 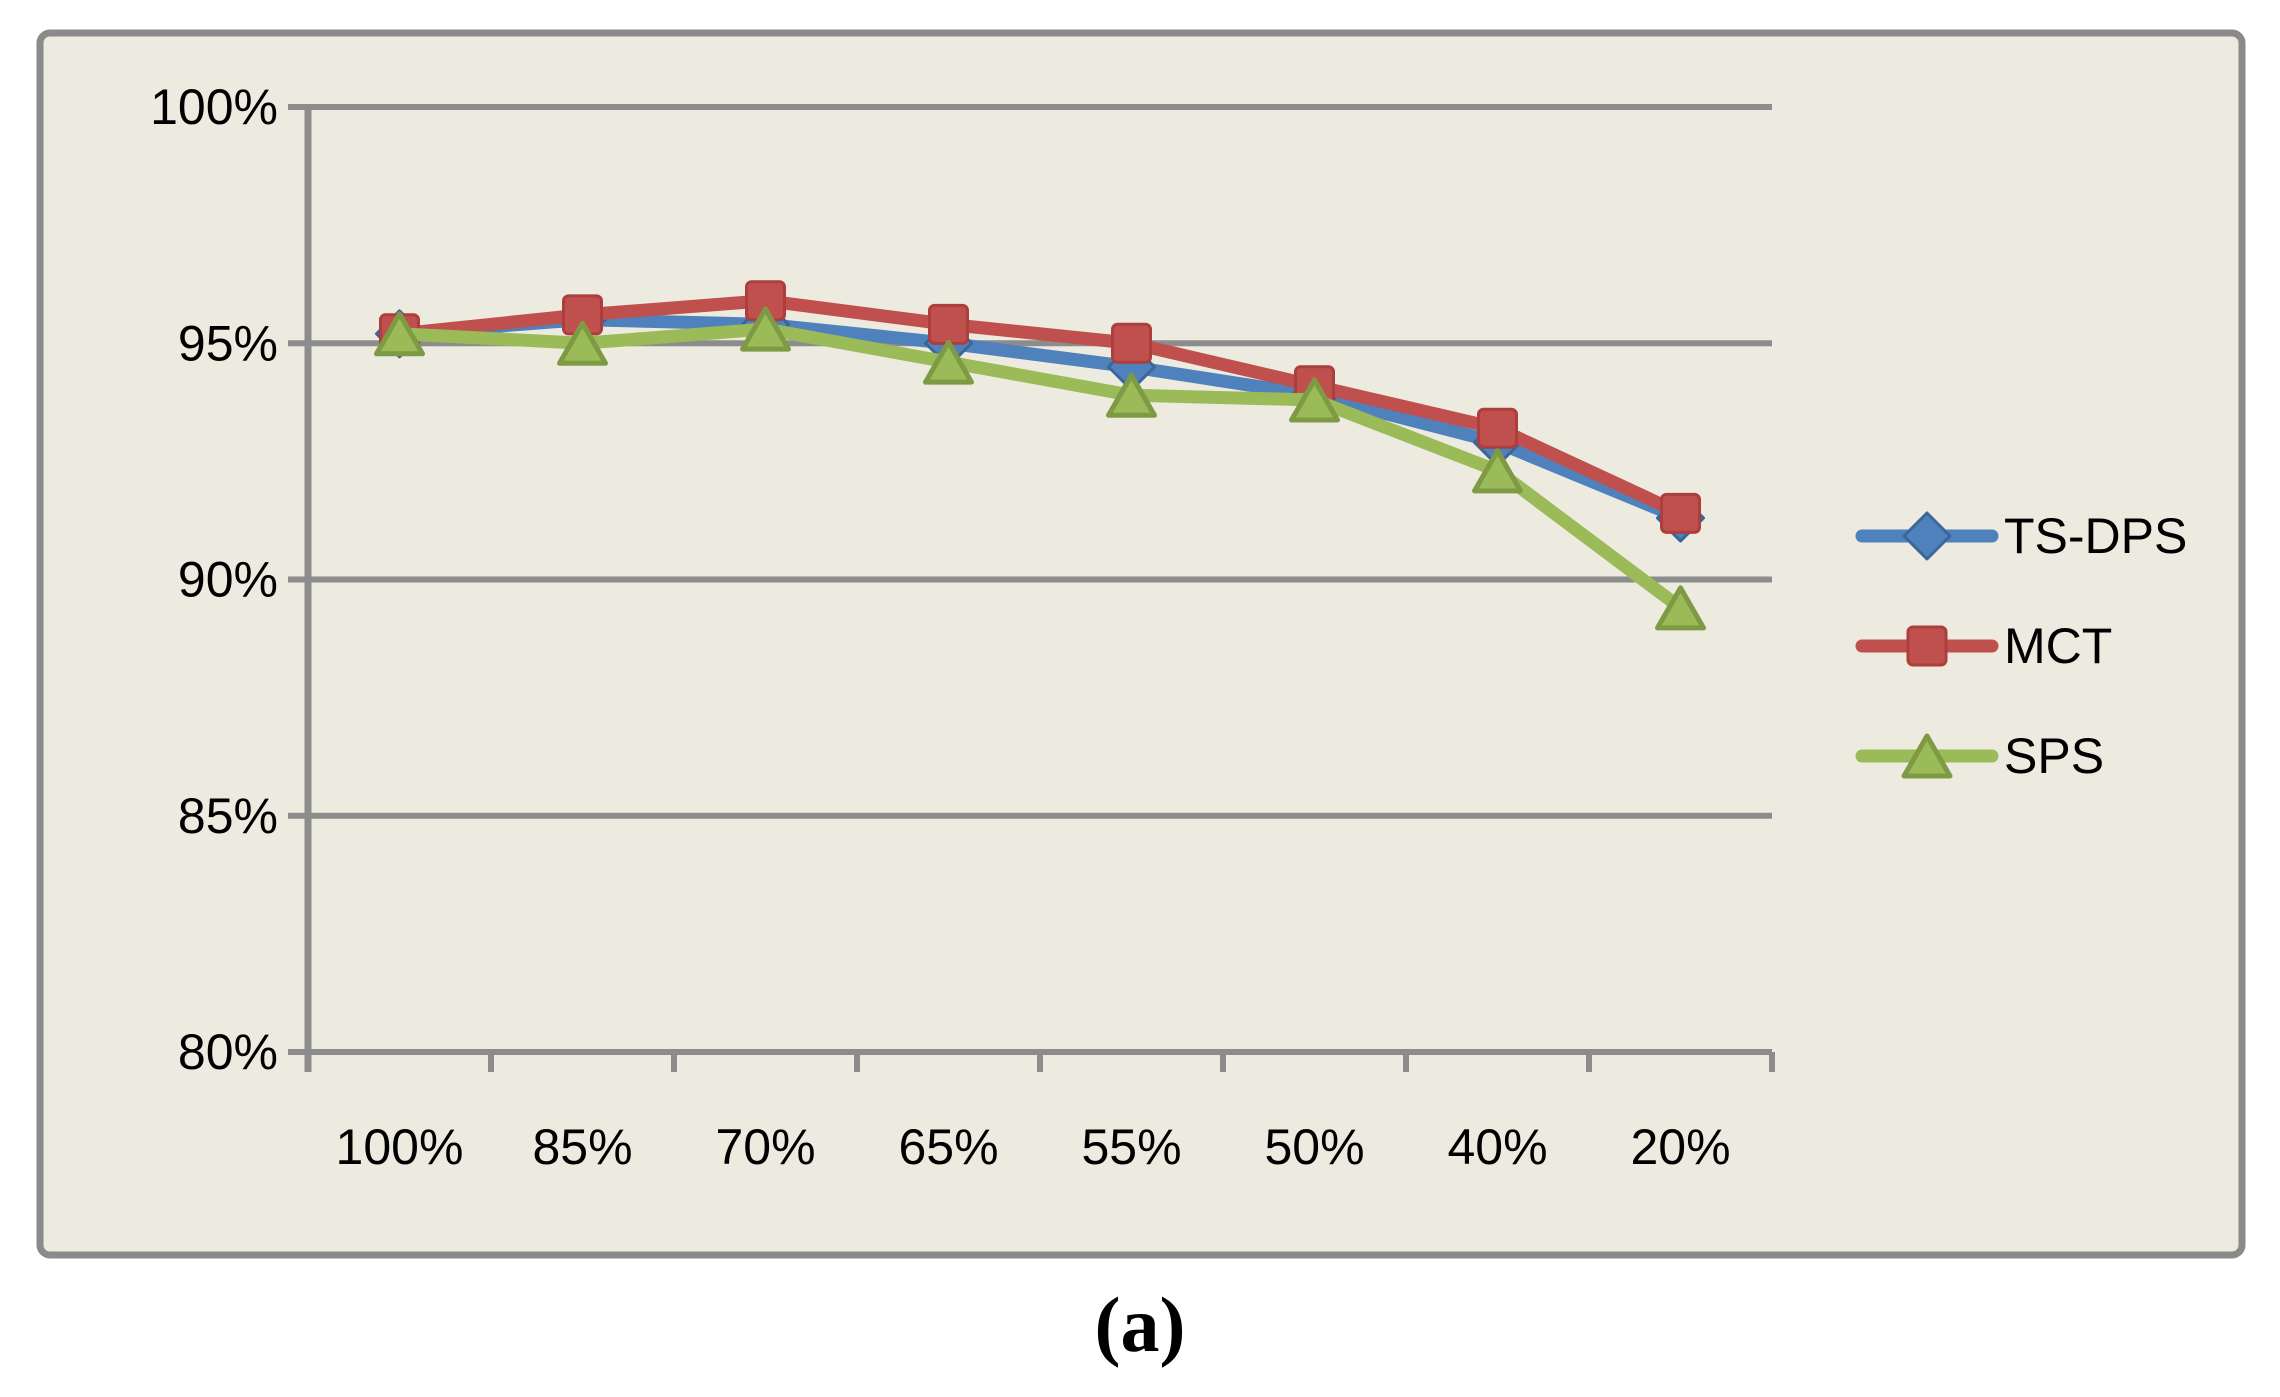 I want to click on legend-label: SPS, so click(x=2054, y=756).